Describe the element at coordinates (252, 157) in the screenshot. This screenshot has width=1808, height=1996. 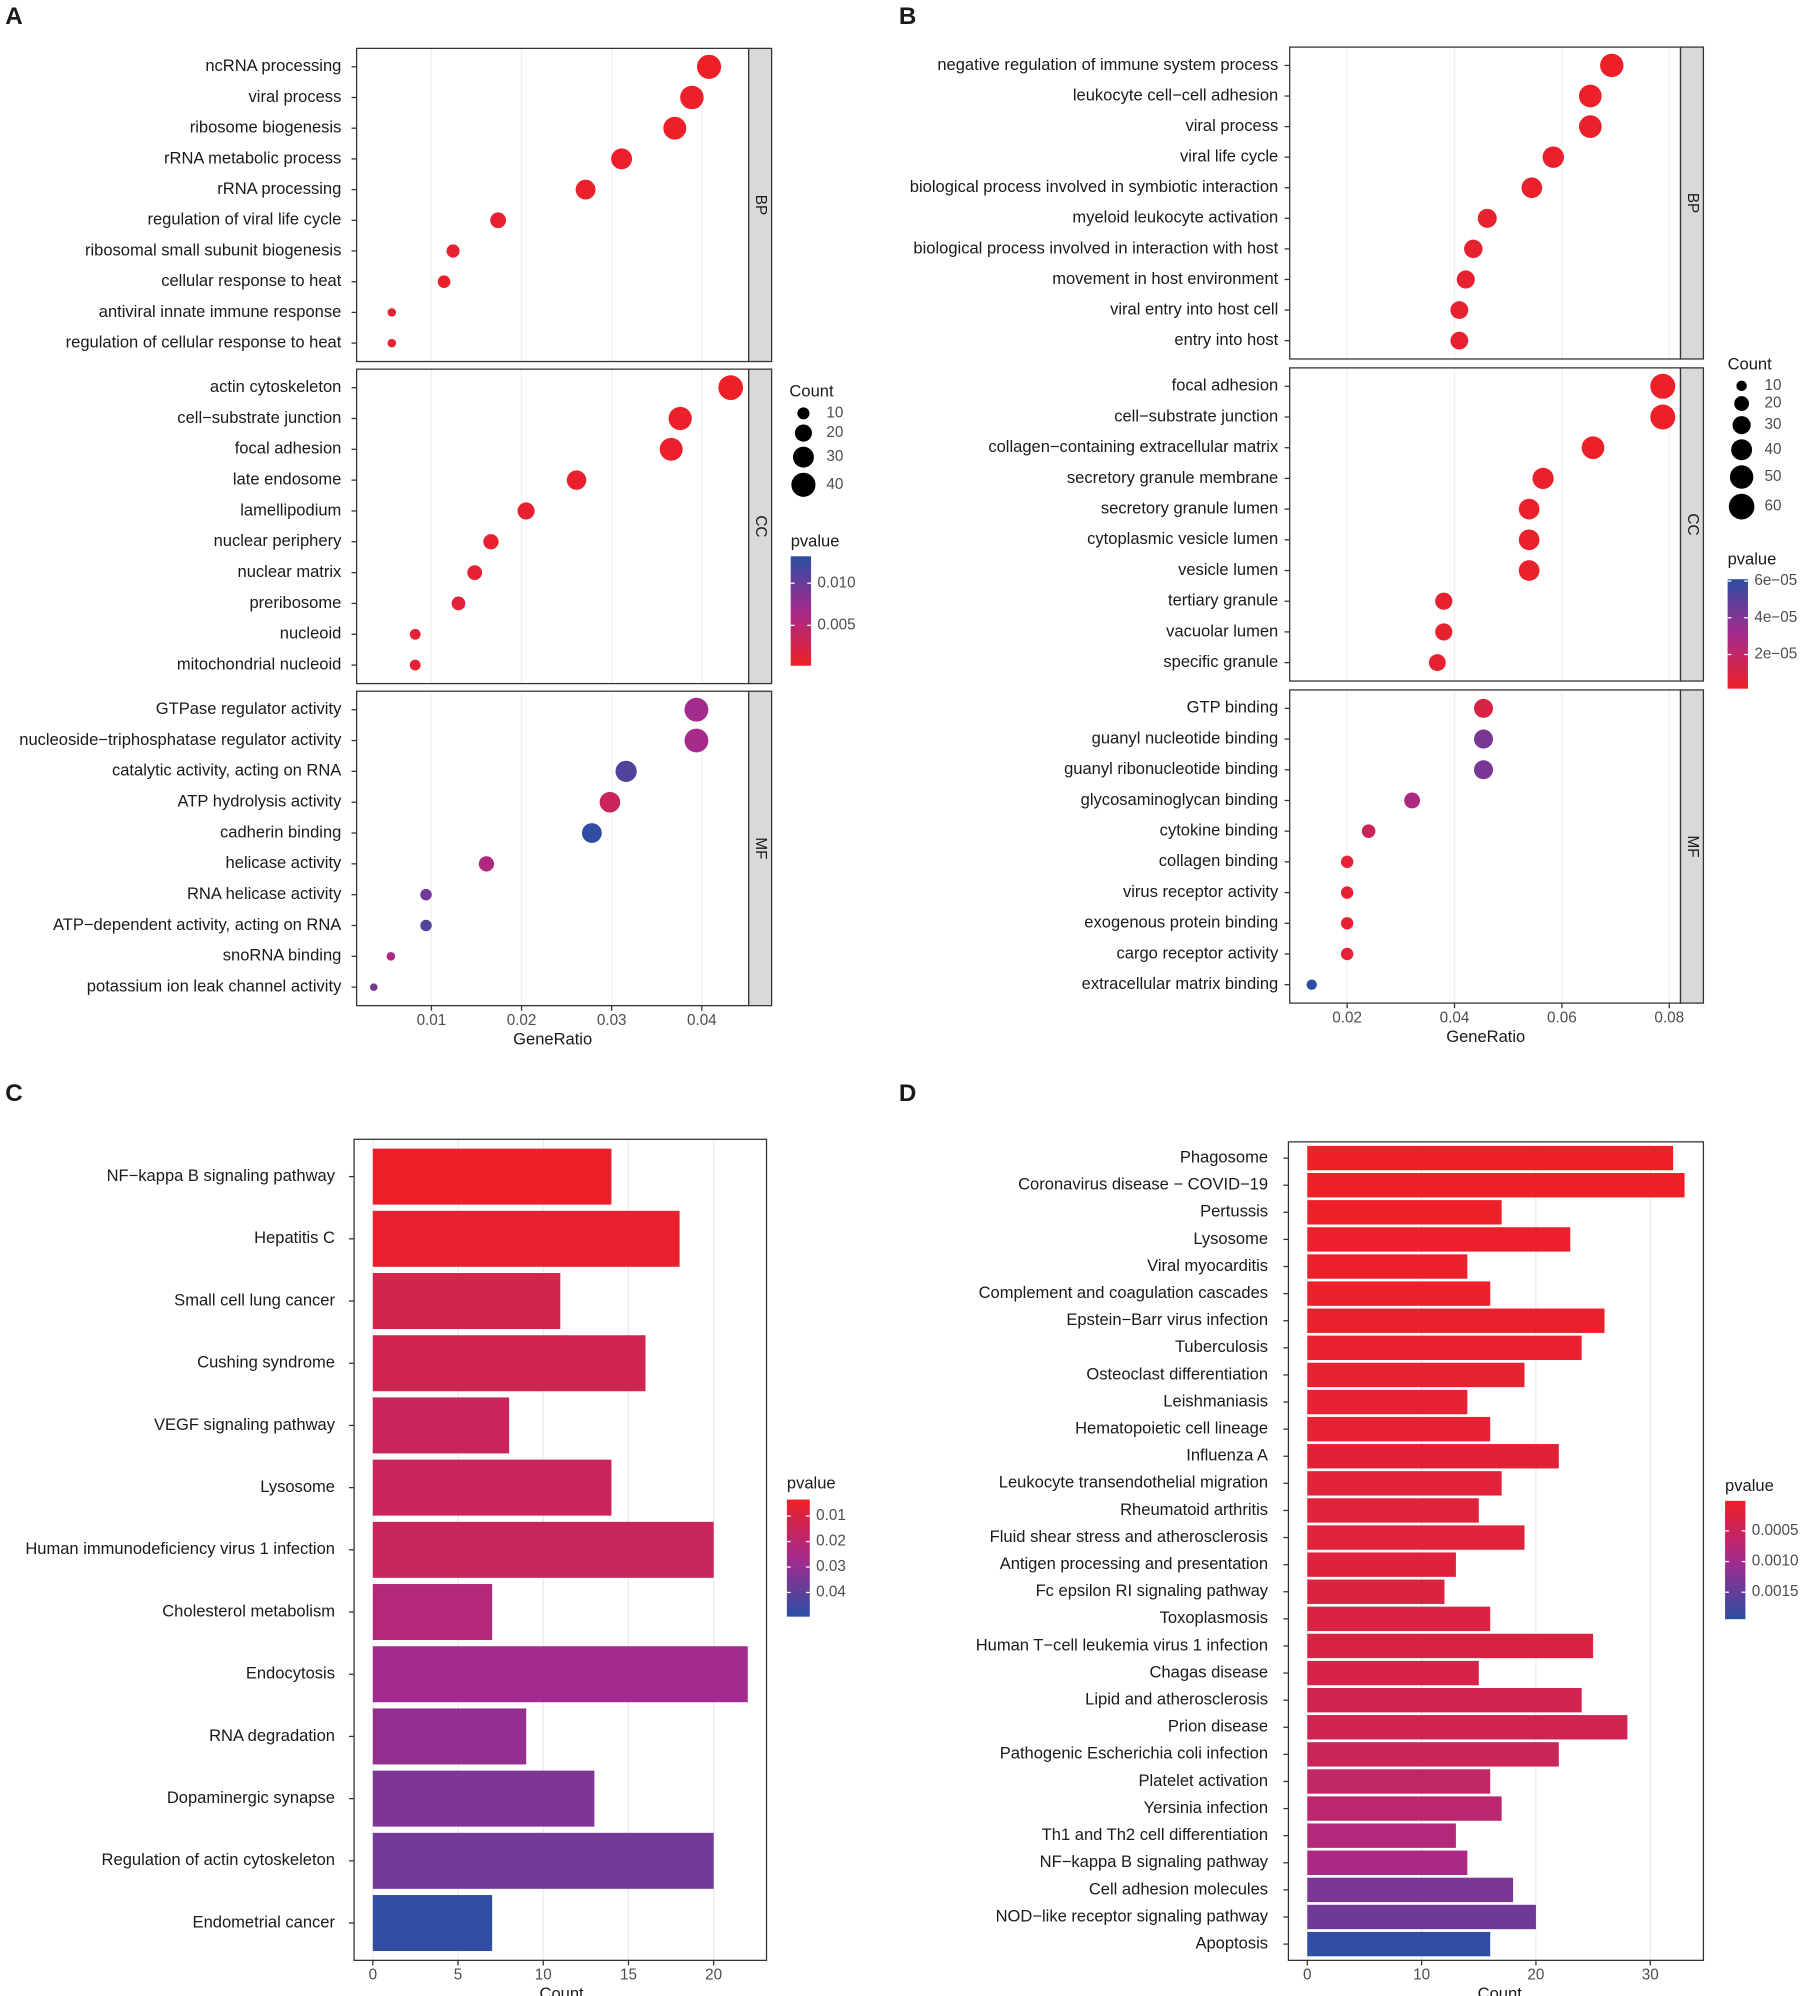
I see `term-label: rRNA metabolic process` at that location.